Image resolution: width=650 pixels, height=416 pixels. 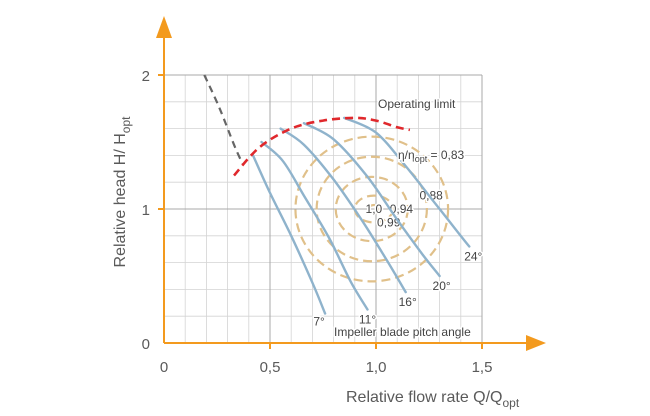 What do you see at coordinates (367, 320) in the screenshot?
I see `pitch-curve-label: 11°` at bounding box center [367, 320].